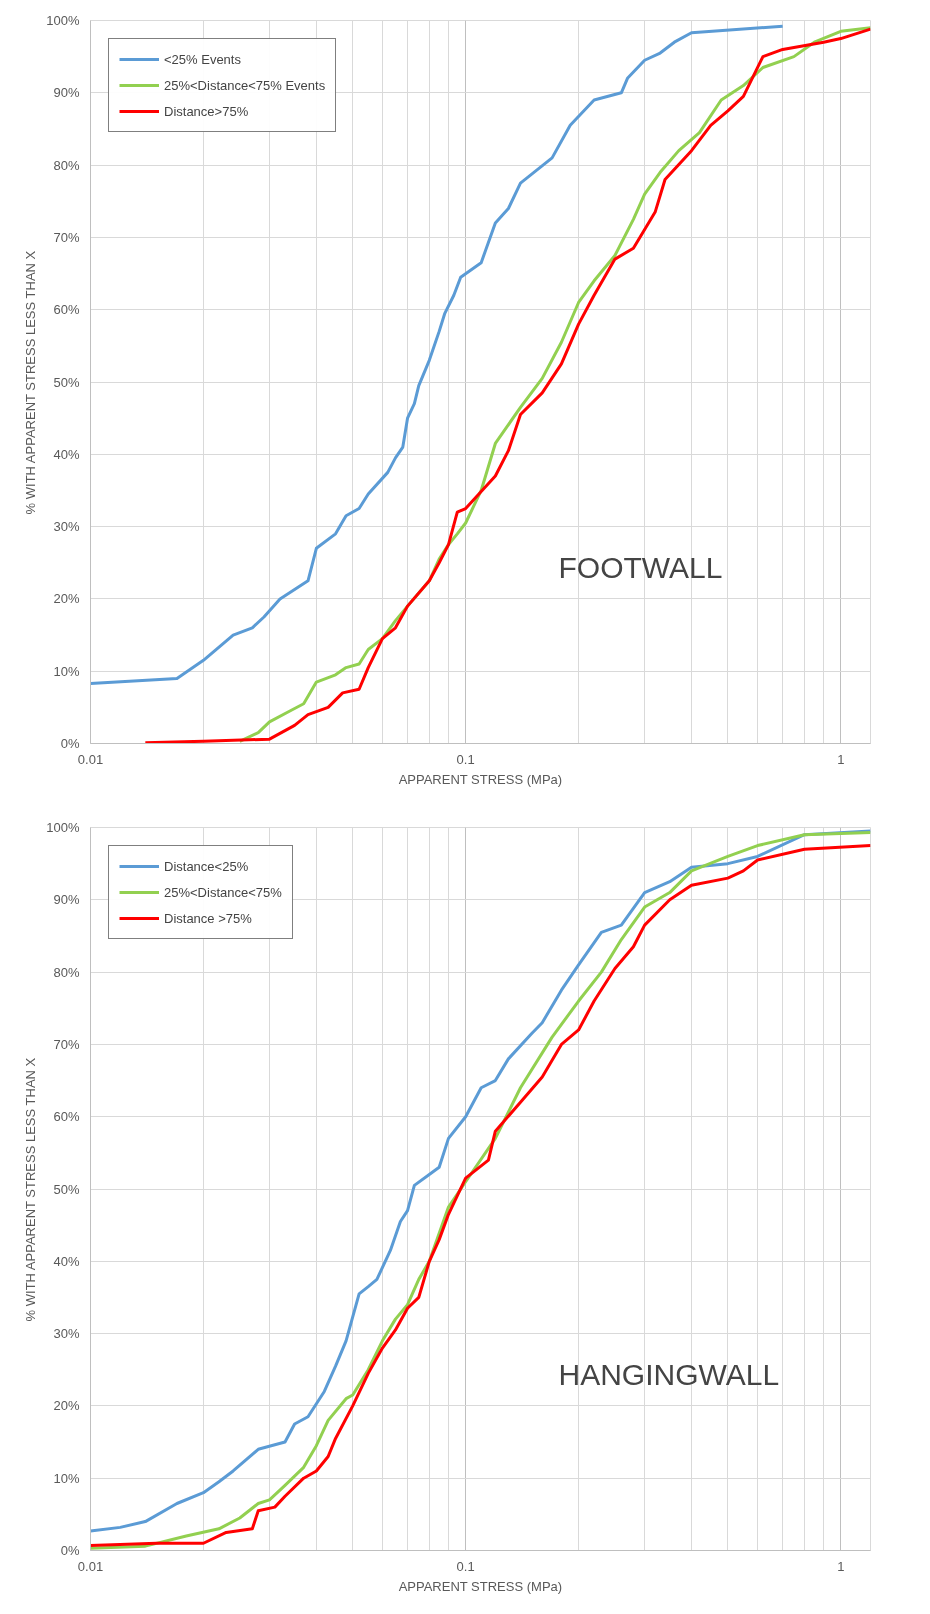 This screenshot has height=1614, width=930. Describe the element at coordinates (208, 918) in the screenshot. I see `legend-label: Distance >75%` at that location.